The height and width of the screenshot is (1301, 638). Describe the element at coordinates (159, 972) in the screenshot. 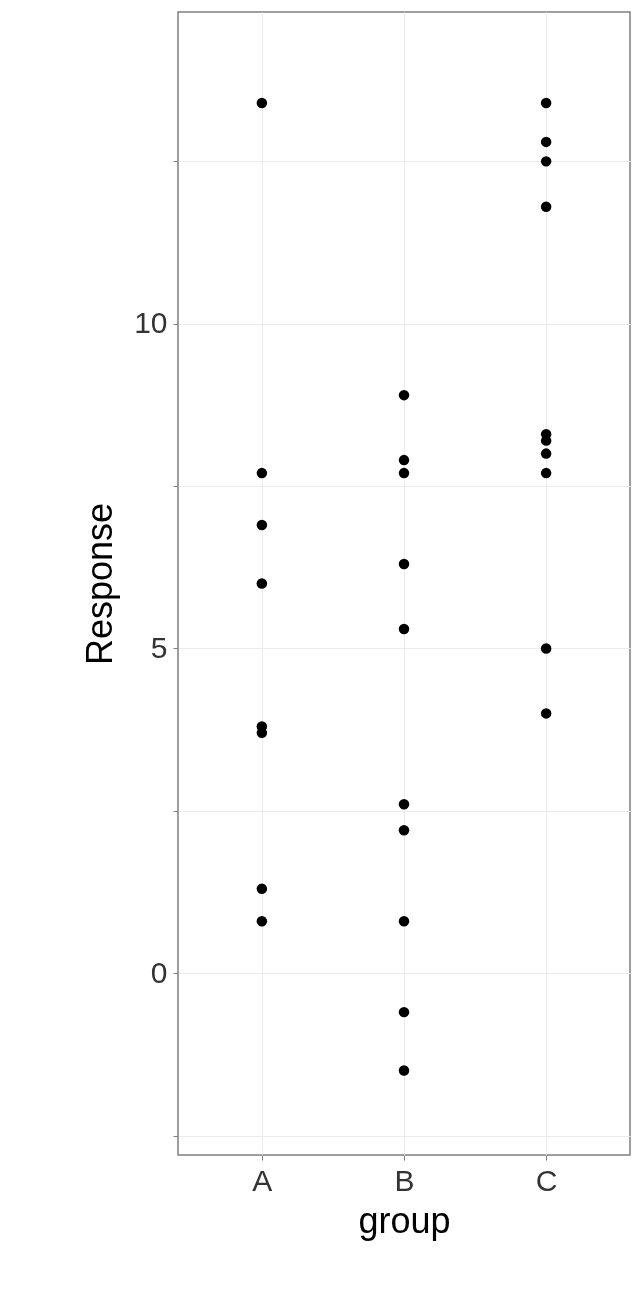

I see `y-tick-label: 0` at that location.